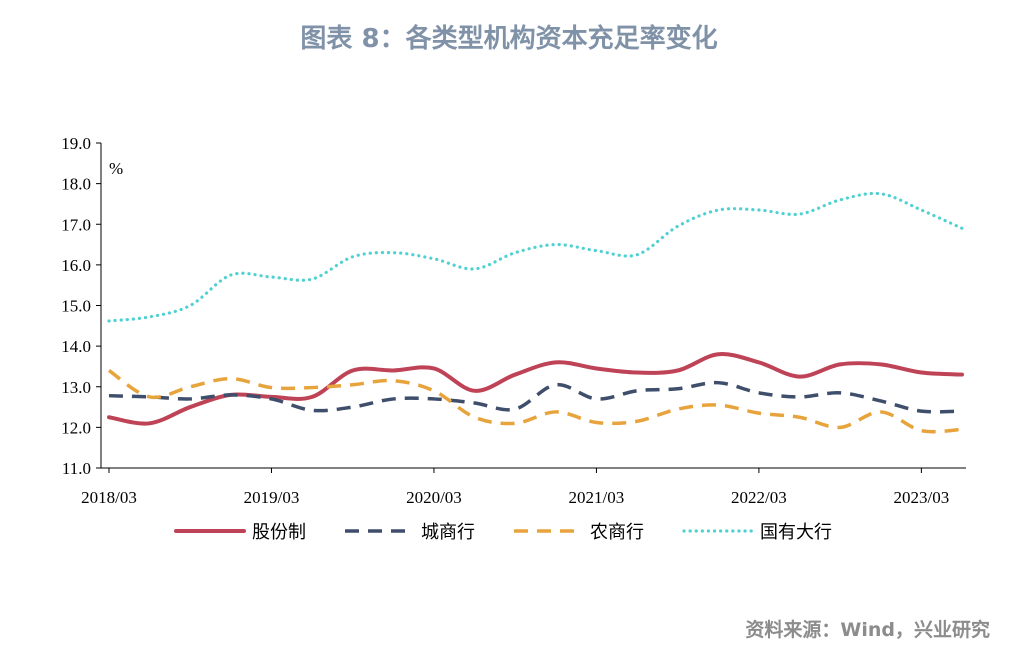  Describe the element at coordinates (617, 532) in the screenshot. I see `legend-label-2: 农商行` at that location.